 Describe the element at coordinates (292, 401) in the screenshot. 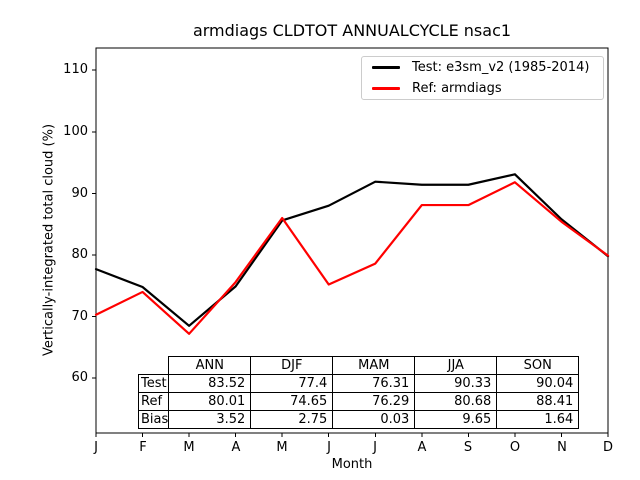

I see `ref-djf: 74.65` at that location.